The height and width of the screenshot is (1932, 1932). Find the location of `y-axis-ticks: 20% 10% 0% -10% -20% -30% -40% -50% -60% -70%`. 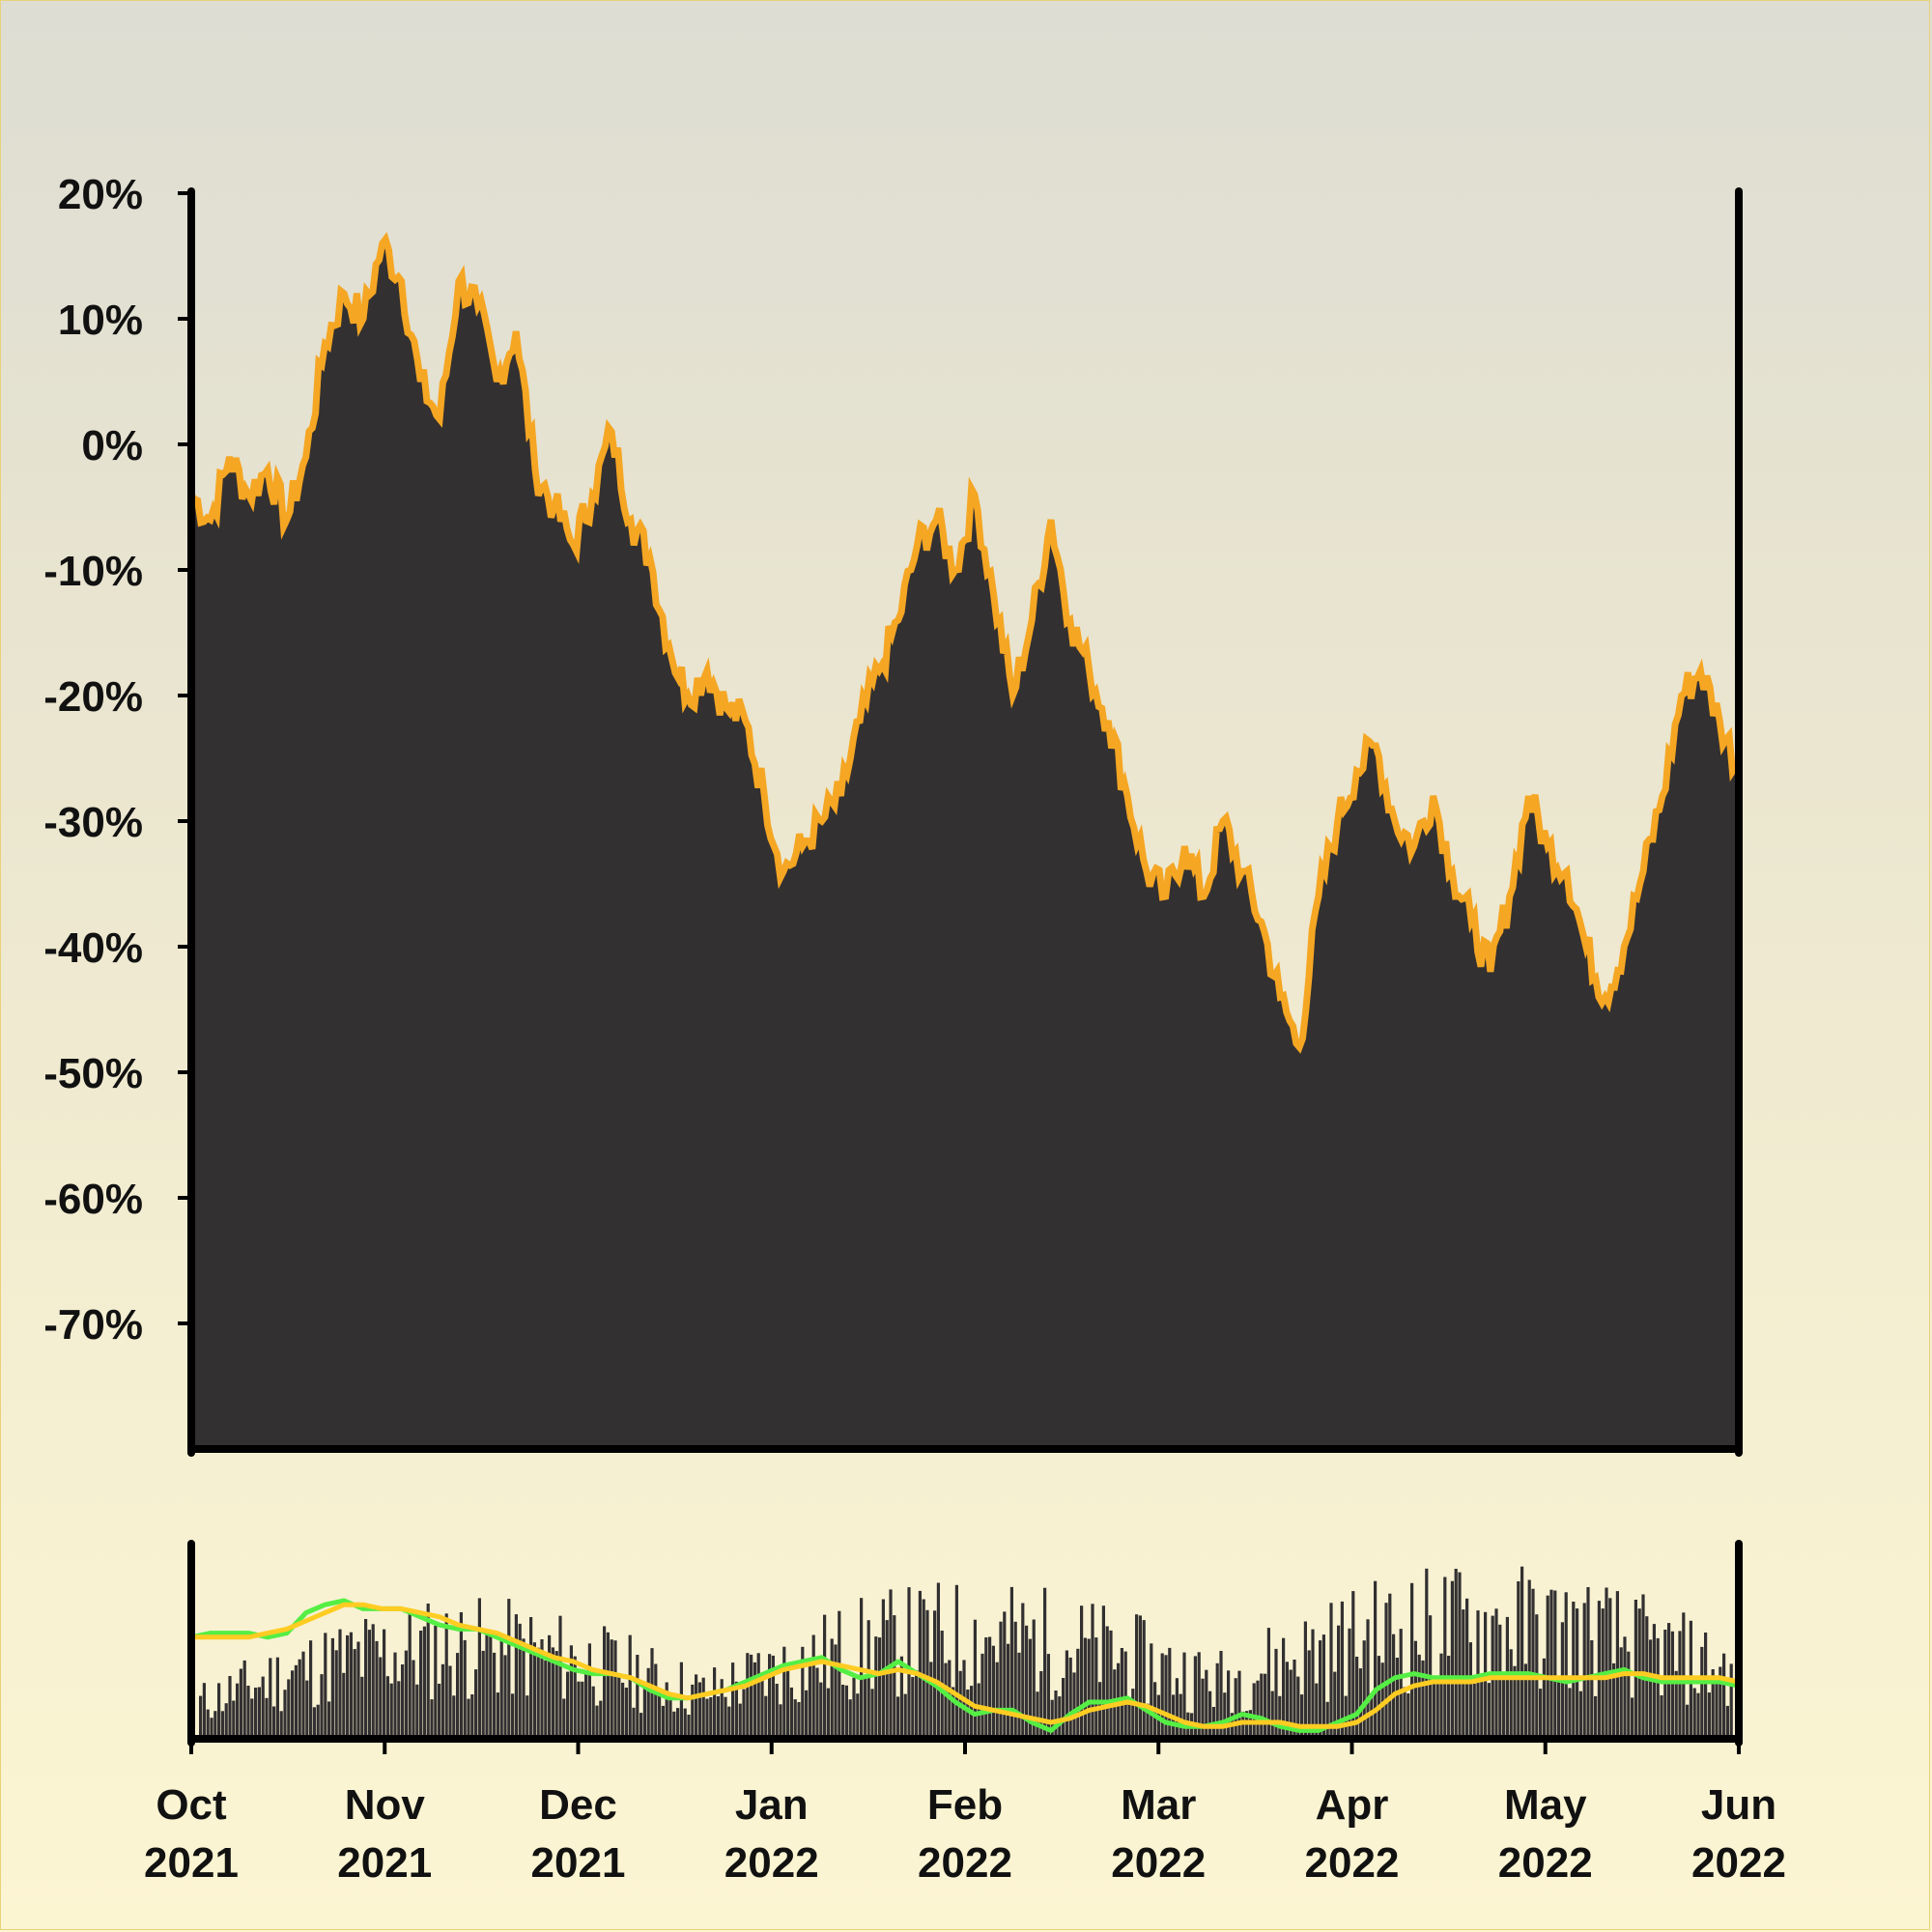

y-axis-ticks: 20% 10% 0% -10% -20% -30% -40% -50% -60% -70% is located at coordinates (117, 760).